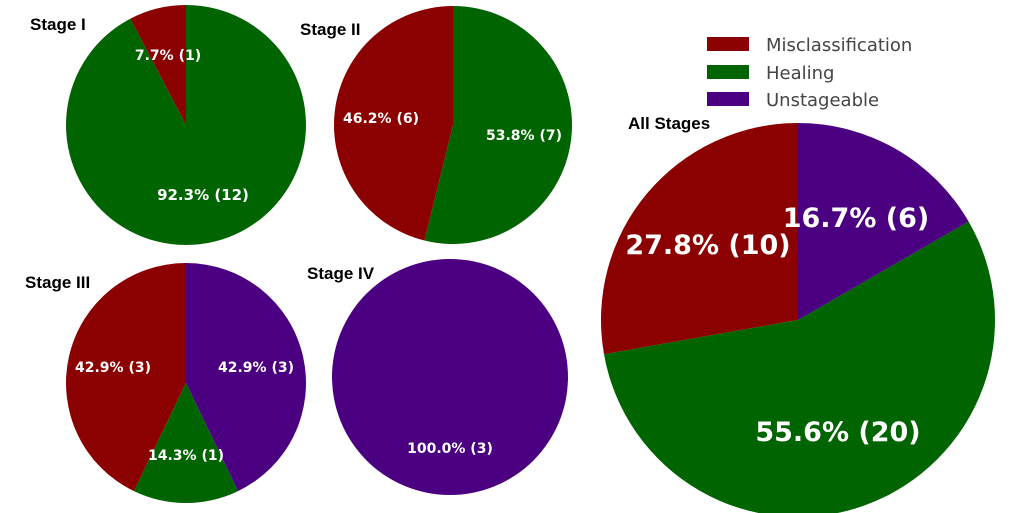 Image resolution: width=1022 pixels, height=513 pixels. I want to click on pie-stage-1: Stage I 7.7% (1) 92.3% (12), so click(168, 125).